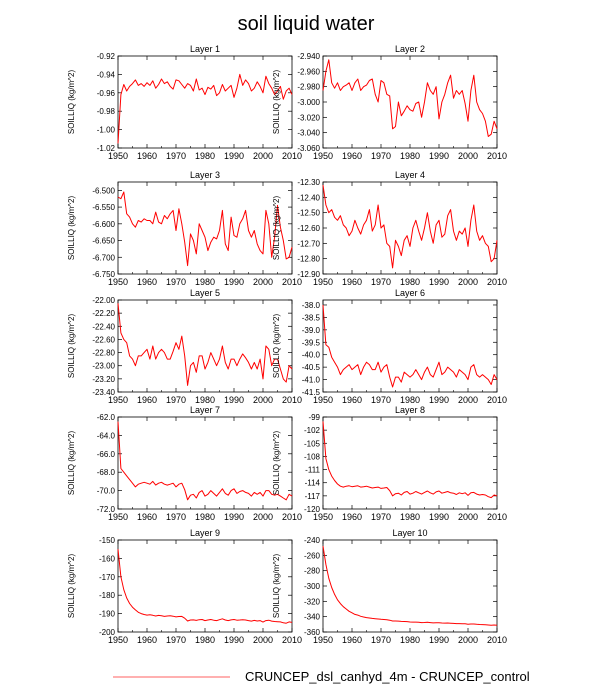  I want to click on y-tick-label: -120, so click(312, 509).